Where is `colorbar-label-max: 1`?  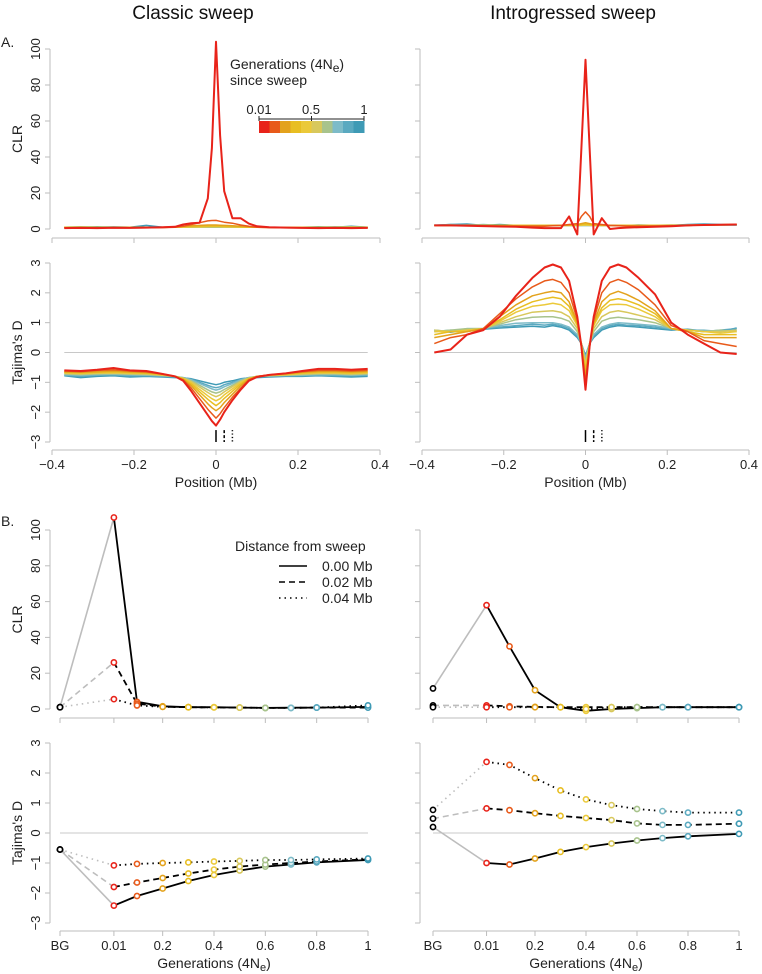
colorbar-label-max: 1 is located at coordinates (363, 109).